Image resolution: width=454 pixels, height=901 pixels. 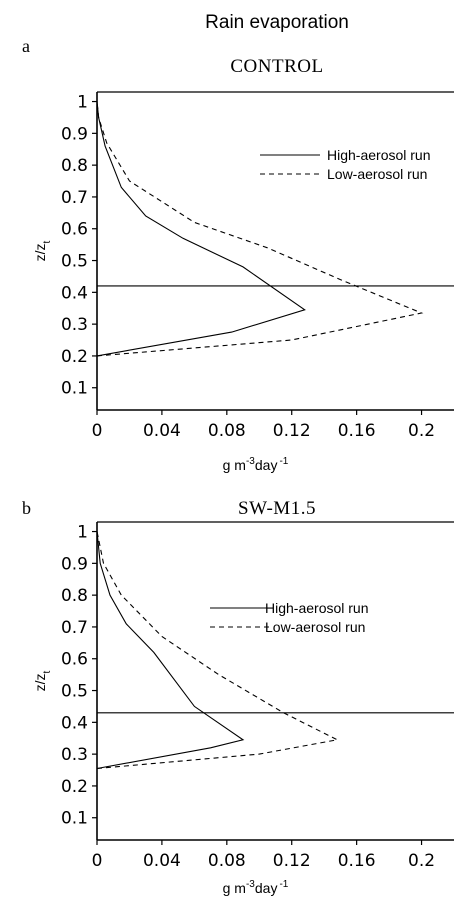 What do you see at coordinates (26, 508) in the screenshot?
I see `panel-letter: b` at bounding box center [26, 508].